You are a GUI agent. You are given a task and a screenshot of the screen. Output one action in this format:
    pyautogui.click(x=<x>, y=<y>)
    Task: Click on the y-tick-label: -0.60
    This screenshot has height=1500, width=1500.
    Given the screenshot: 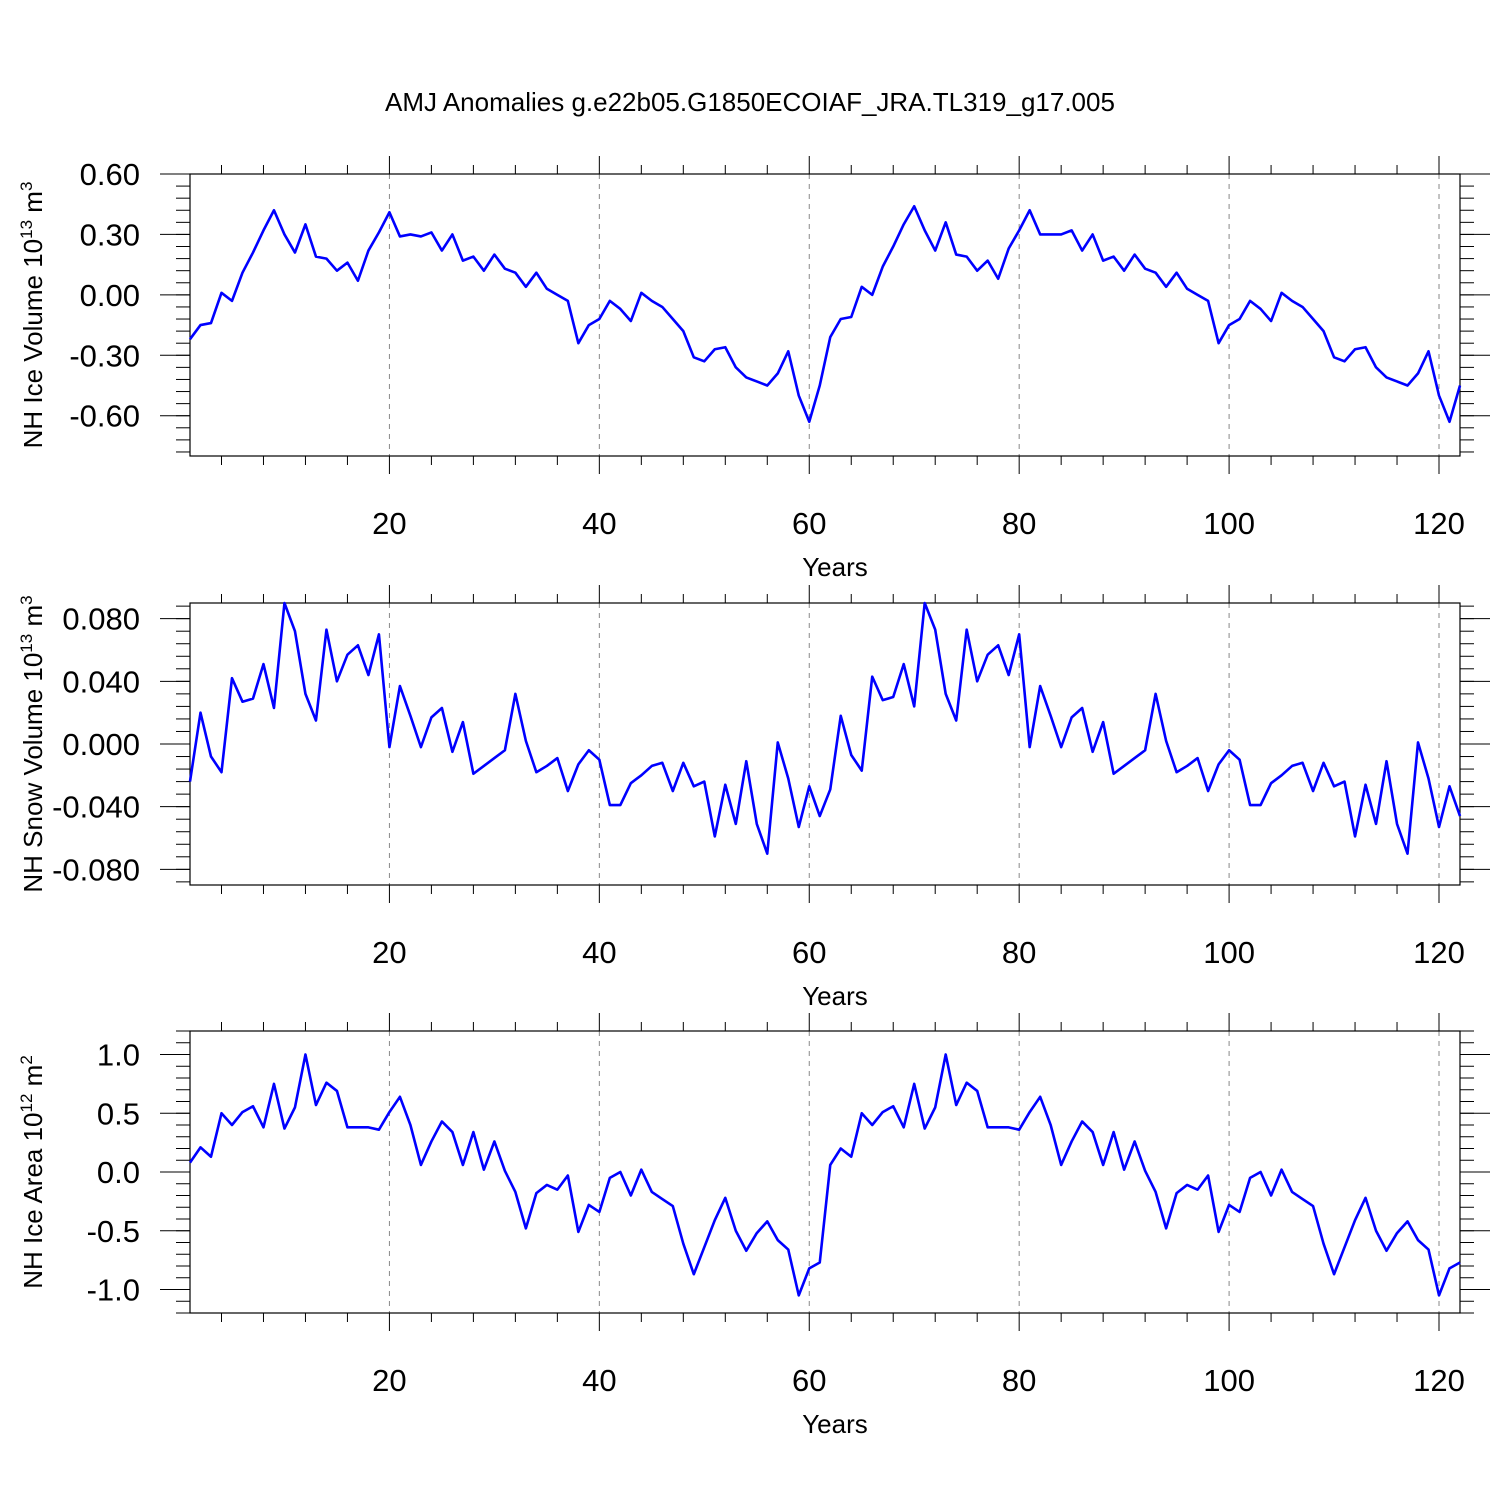 What is the action you would take?
    pyautogui.click(x=104, y=416)
    